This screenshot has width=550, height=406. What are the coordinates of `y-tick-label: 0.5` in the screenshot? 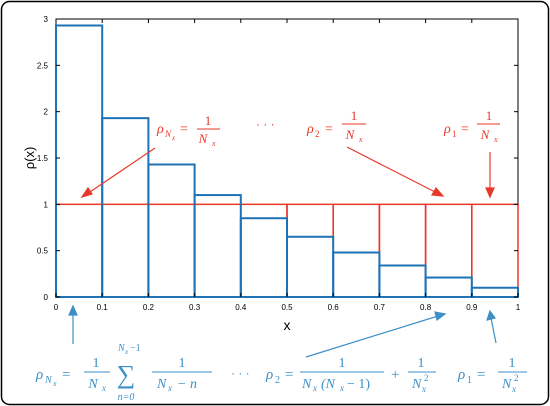 It's located at (43, 251).